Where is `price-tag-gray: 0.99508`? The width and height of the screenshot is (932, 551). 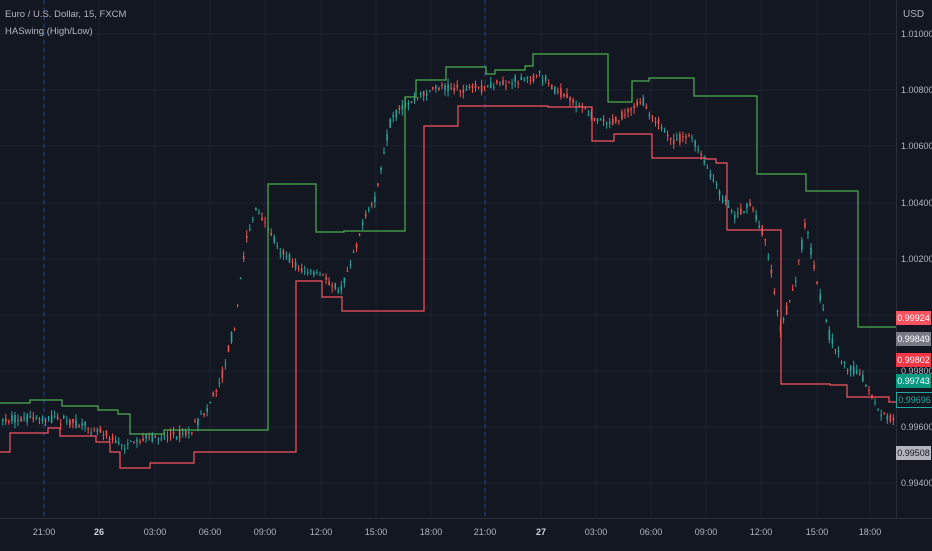
price-tag-gray: 0.99508 is located at coordinates (913, 453).